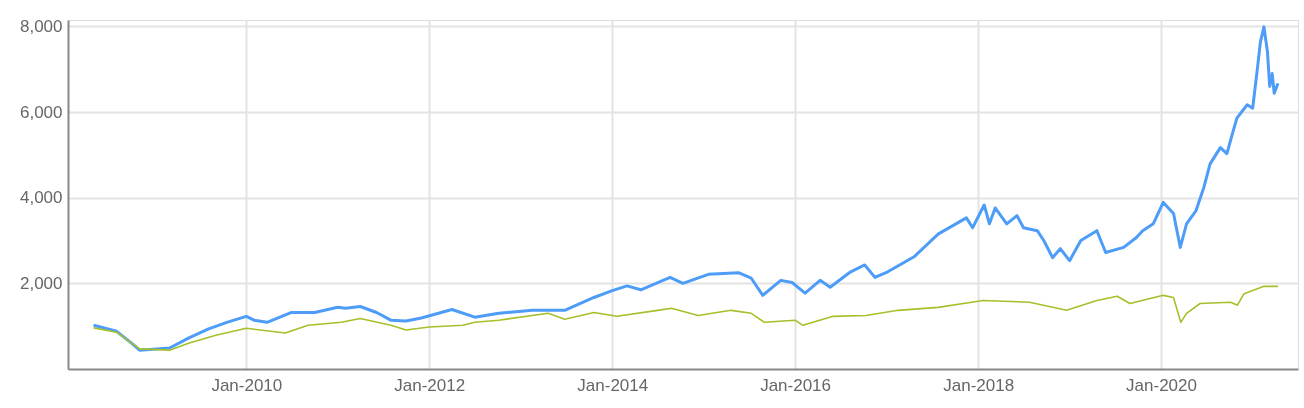 The width and height of the screenshot is (1304, 408). Describe the element at coordinates (41, 198) in the screenshot. I see `y-tick-label: 4,000` at that location.